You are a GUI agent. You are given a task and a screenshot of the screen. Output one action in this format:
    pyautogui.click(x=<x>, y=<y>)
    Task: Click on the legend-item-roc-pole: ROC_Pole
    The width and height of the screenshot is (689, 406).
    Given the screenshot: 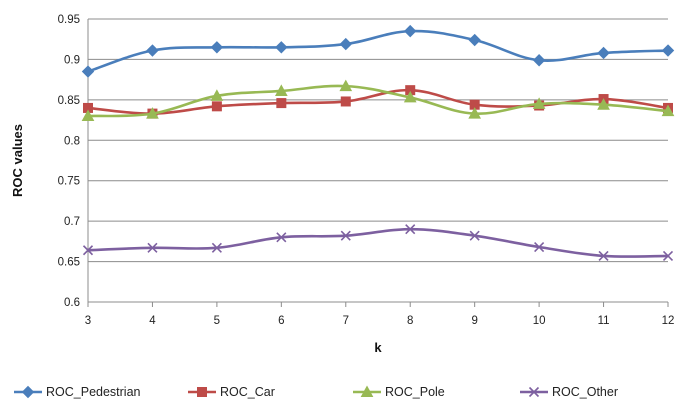 What is the action you would take?
    pyautogui.click(x=399, y=392)
    